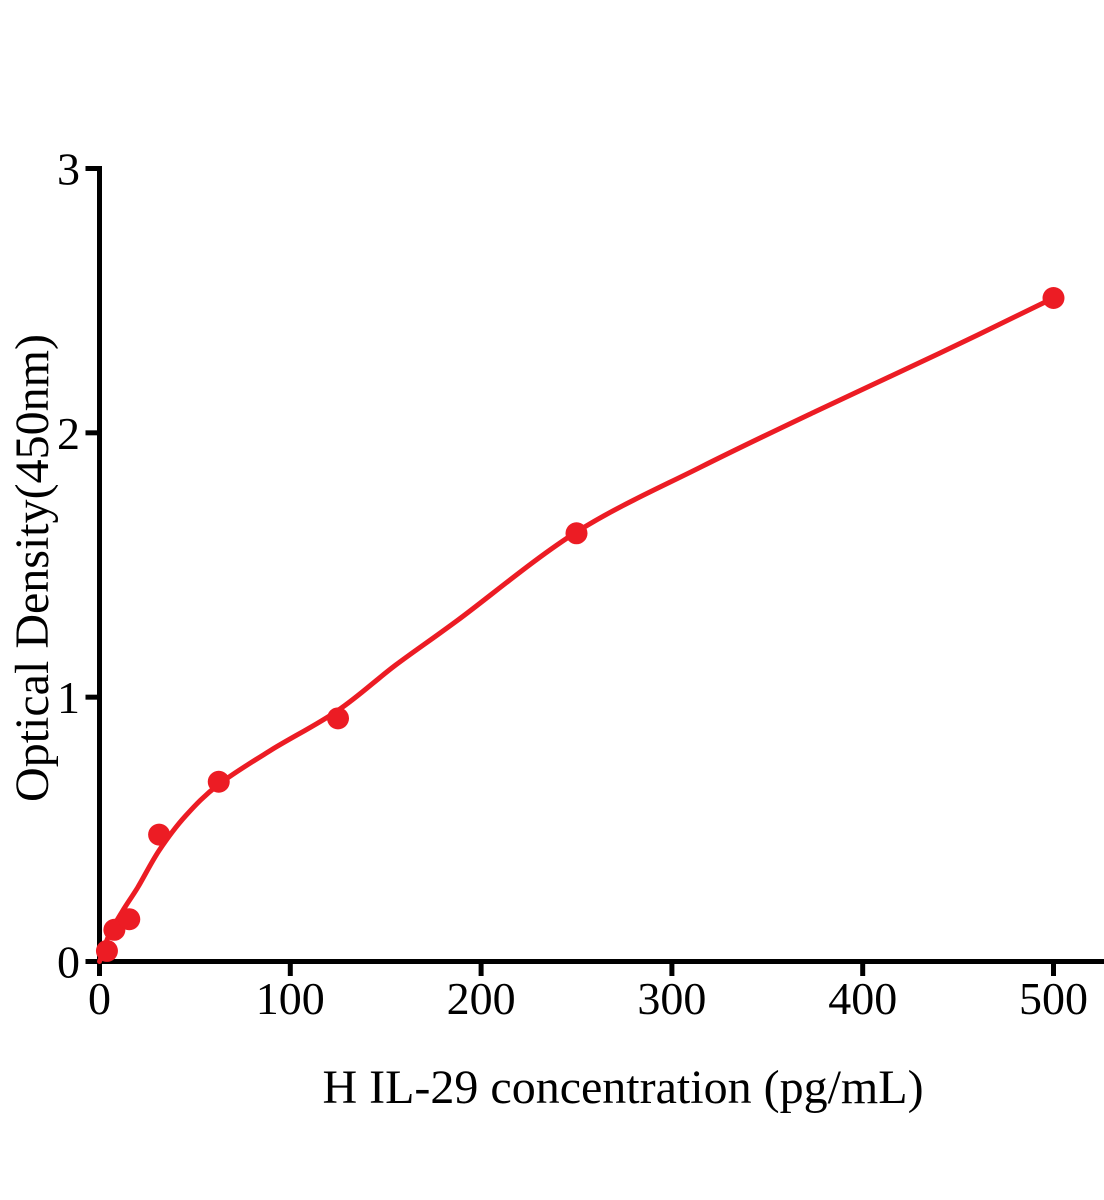  What do you see at coordinates (623, 1087) in the screenshot?
I see `x-axis-title: H IL-29 concentration (pg/mL)` at bounding box center [623, 1087].